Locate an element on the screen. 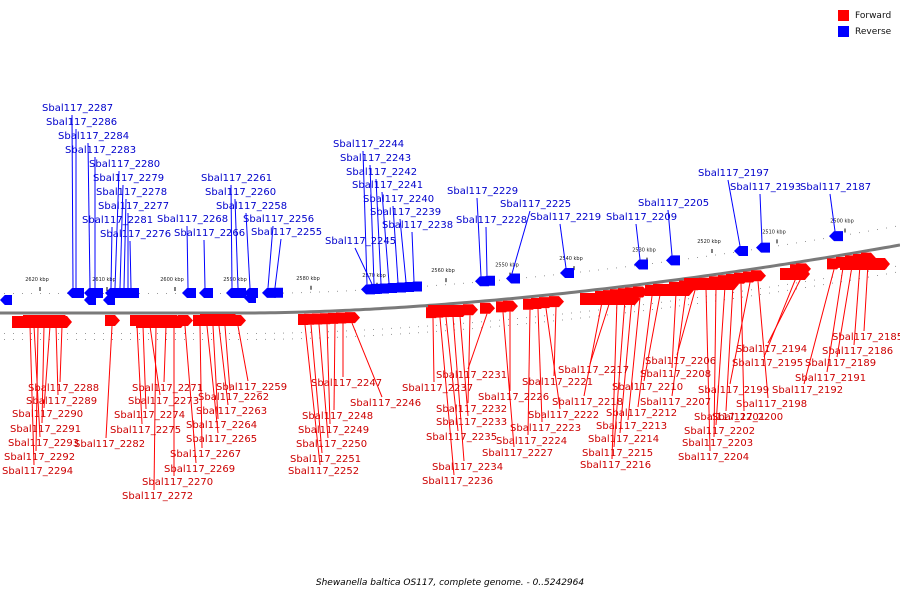 The height and width of the screenshot is (604, 900). tick-label: 2560 kbp is located at coordinates (443, 271).